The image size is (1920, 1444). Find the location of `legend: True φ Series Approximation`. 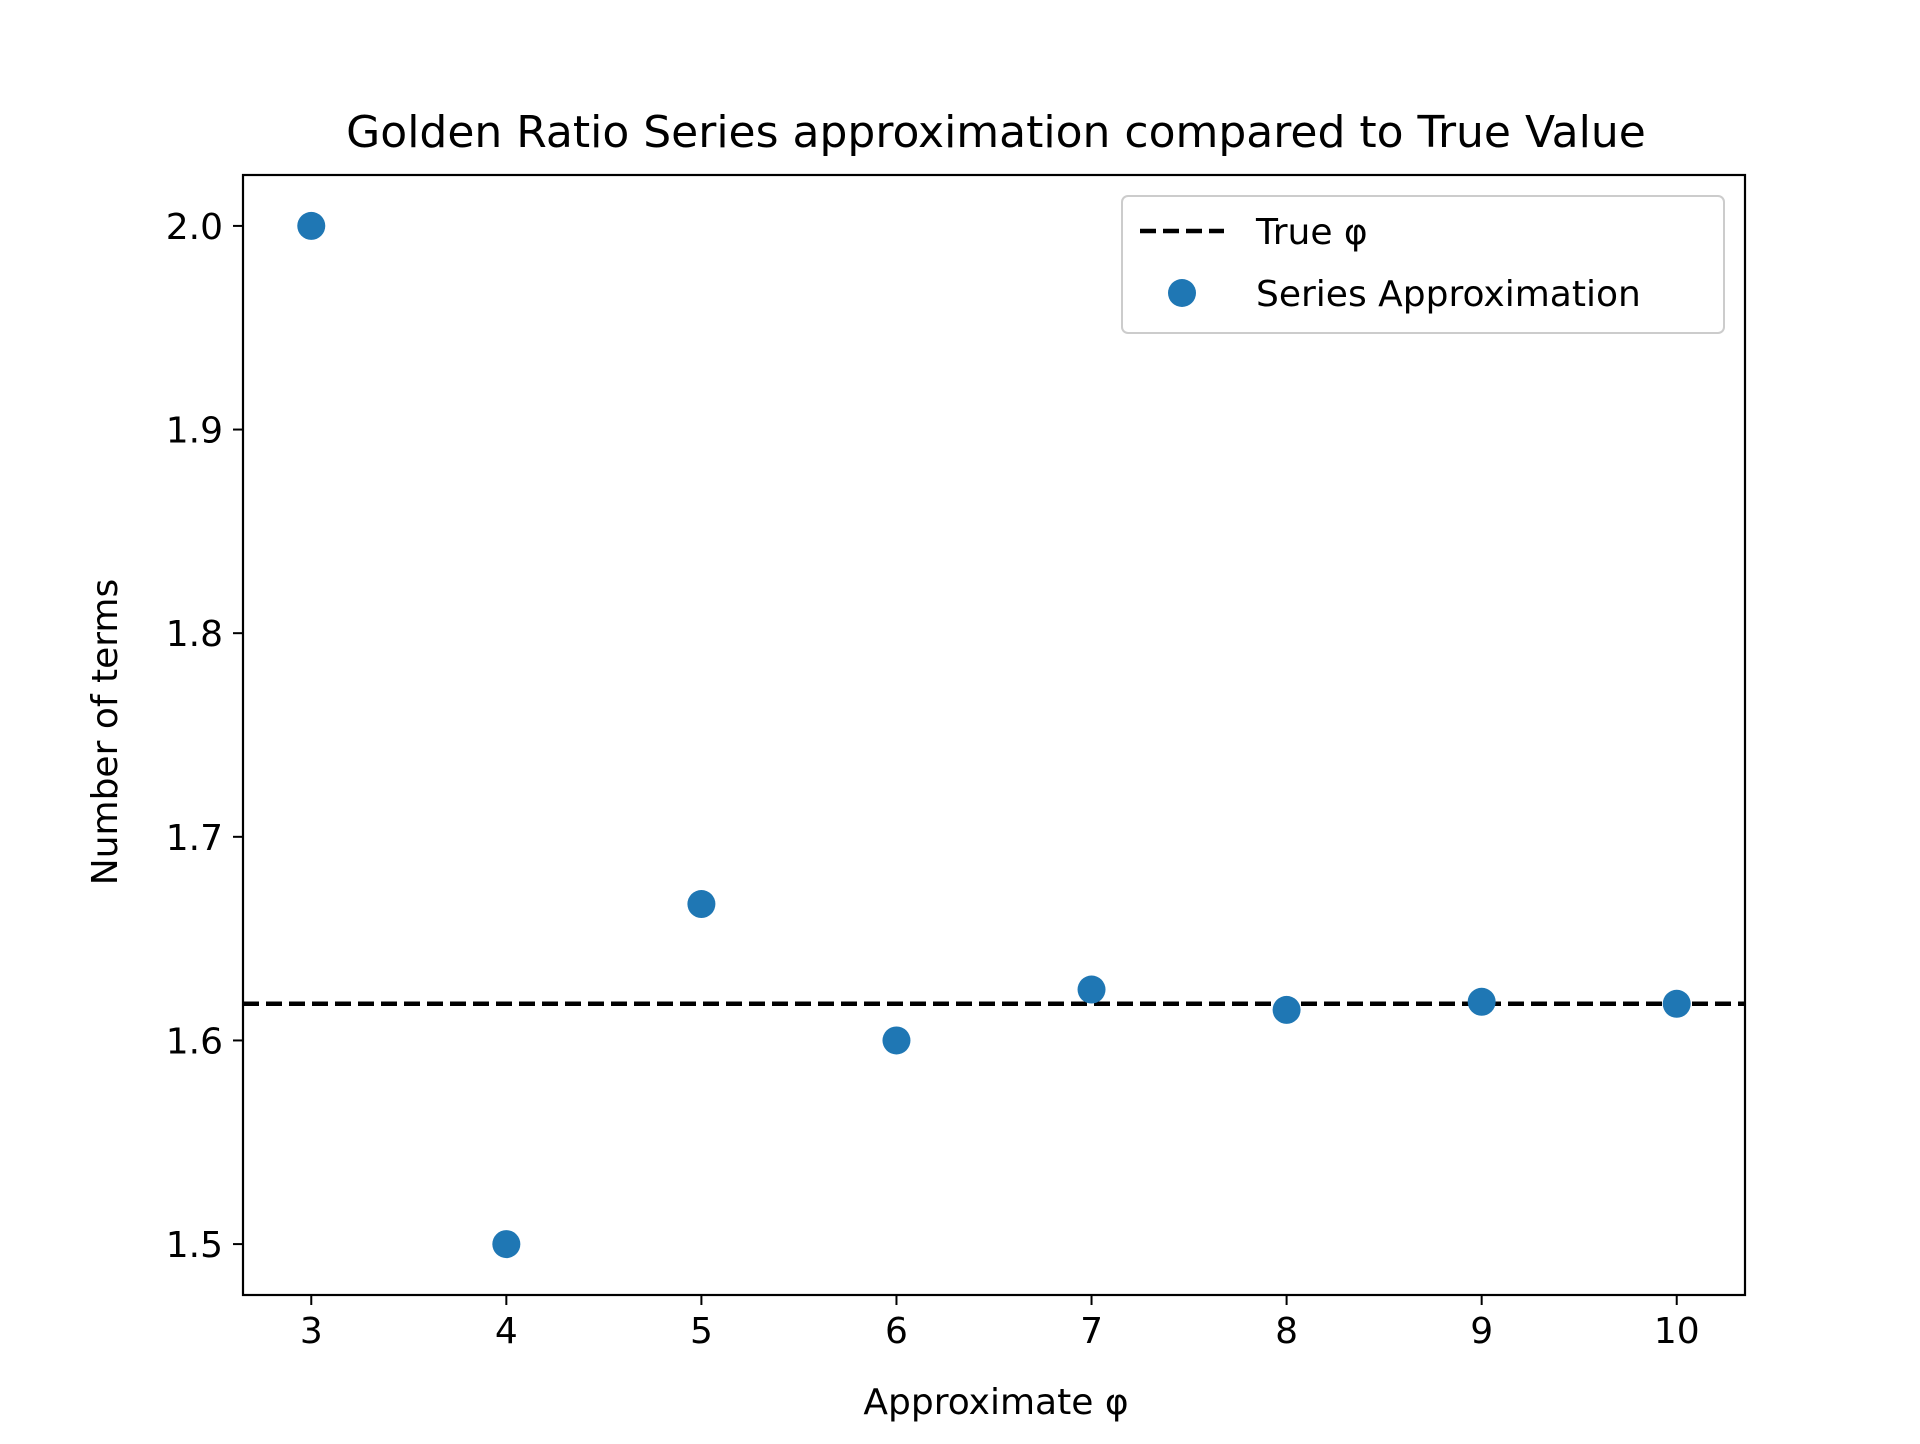

legend: True φ Series Approximation is located at coordinates (1423, 264).